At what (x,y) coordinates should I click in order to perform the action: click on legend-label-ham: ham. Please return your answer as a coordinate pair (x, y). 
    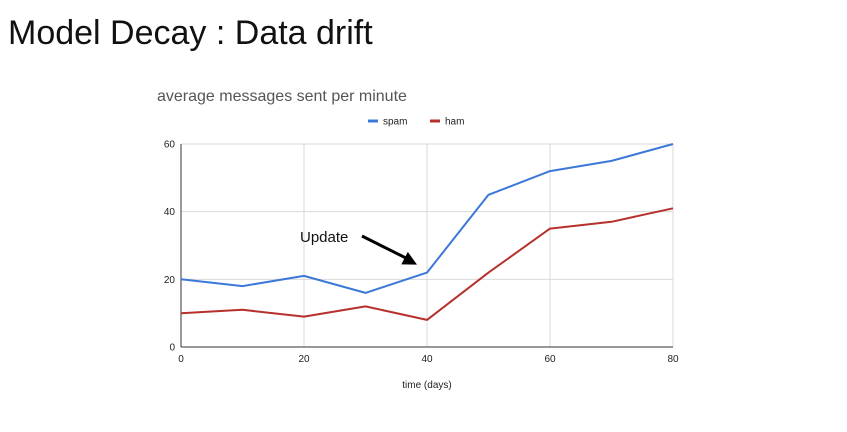
    Looking at the image, I should click on (454, 122).